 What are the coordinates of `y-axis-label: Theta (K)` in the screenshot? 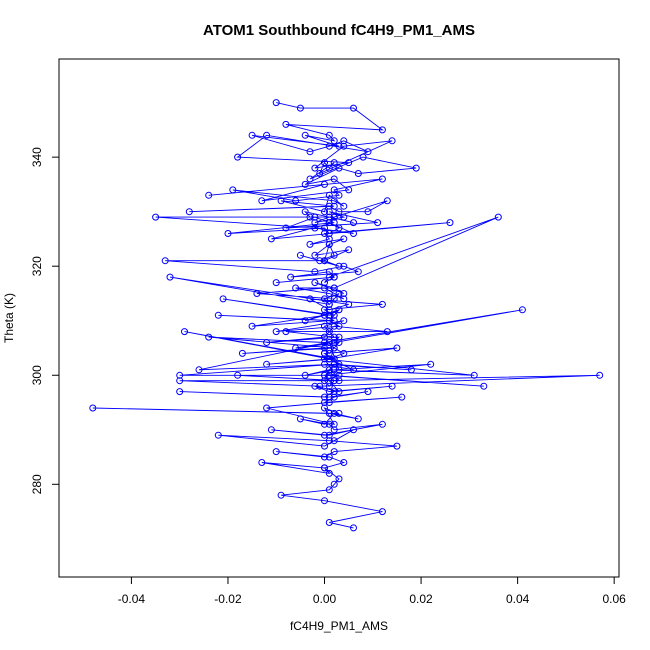 It's located at (9, 318).